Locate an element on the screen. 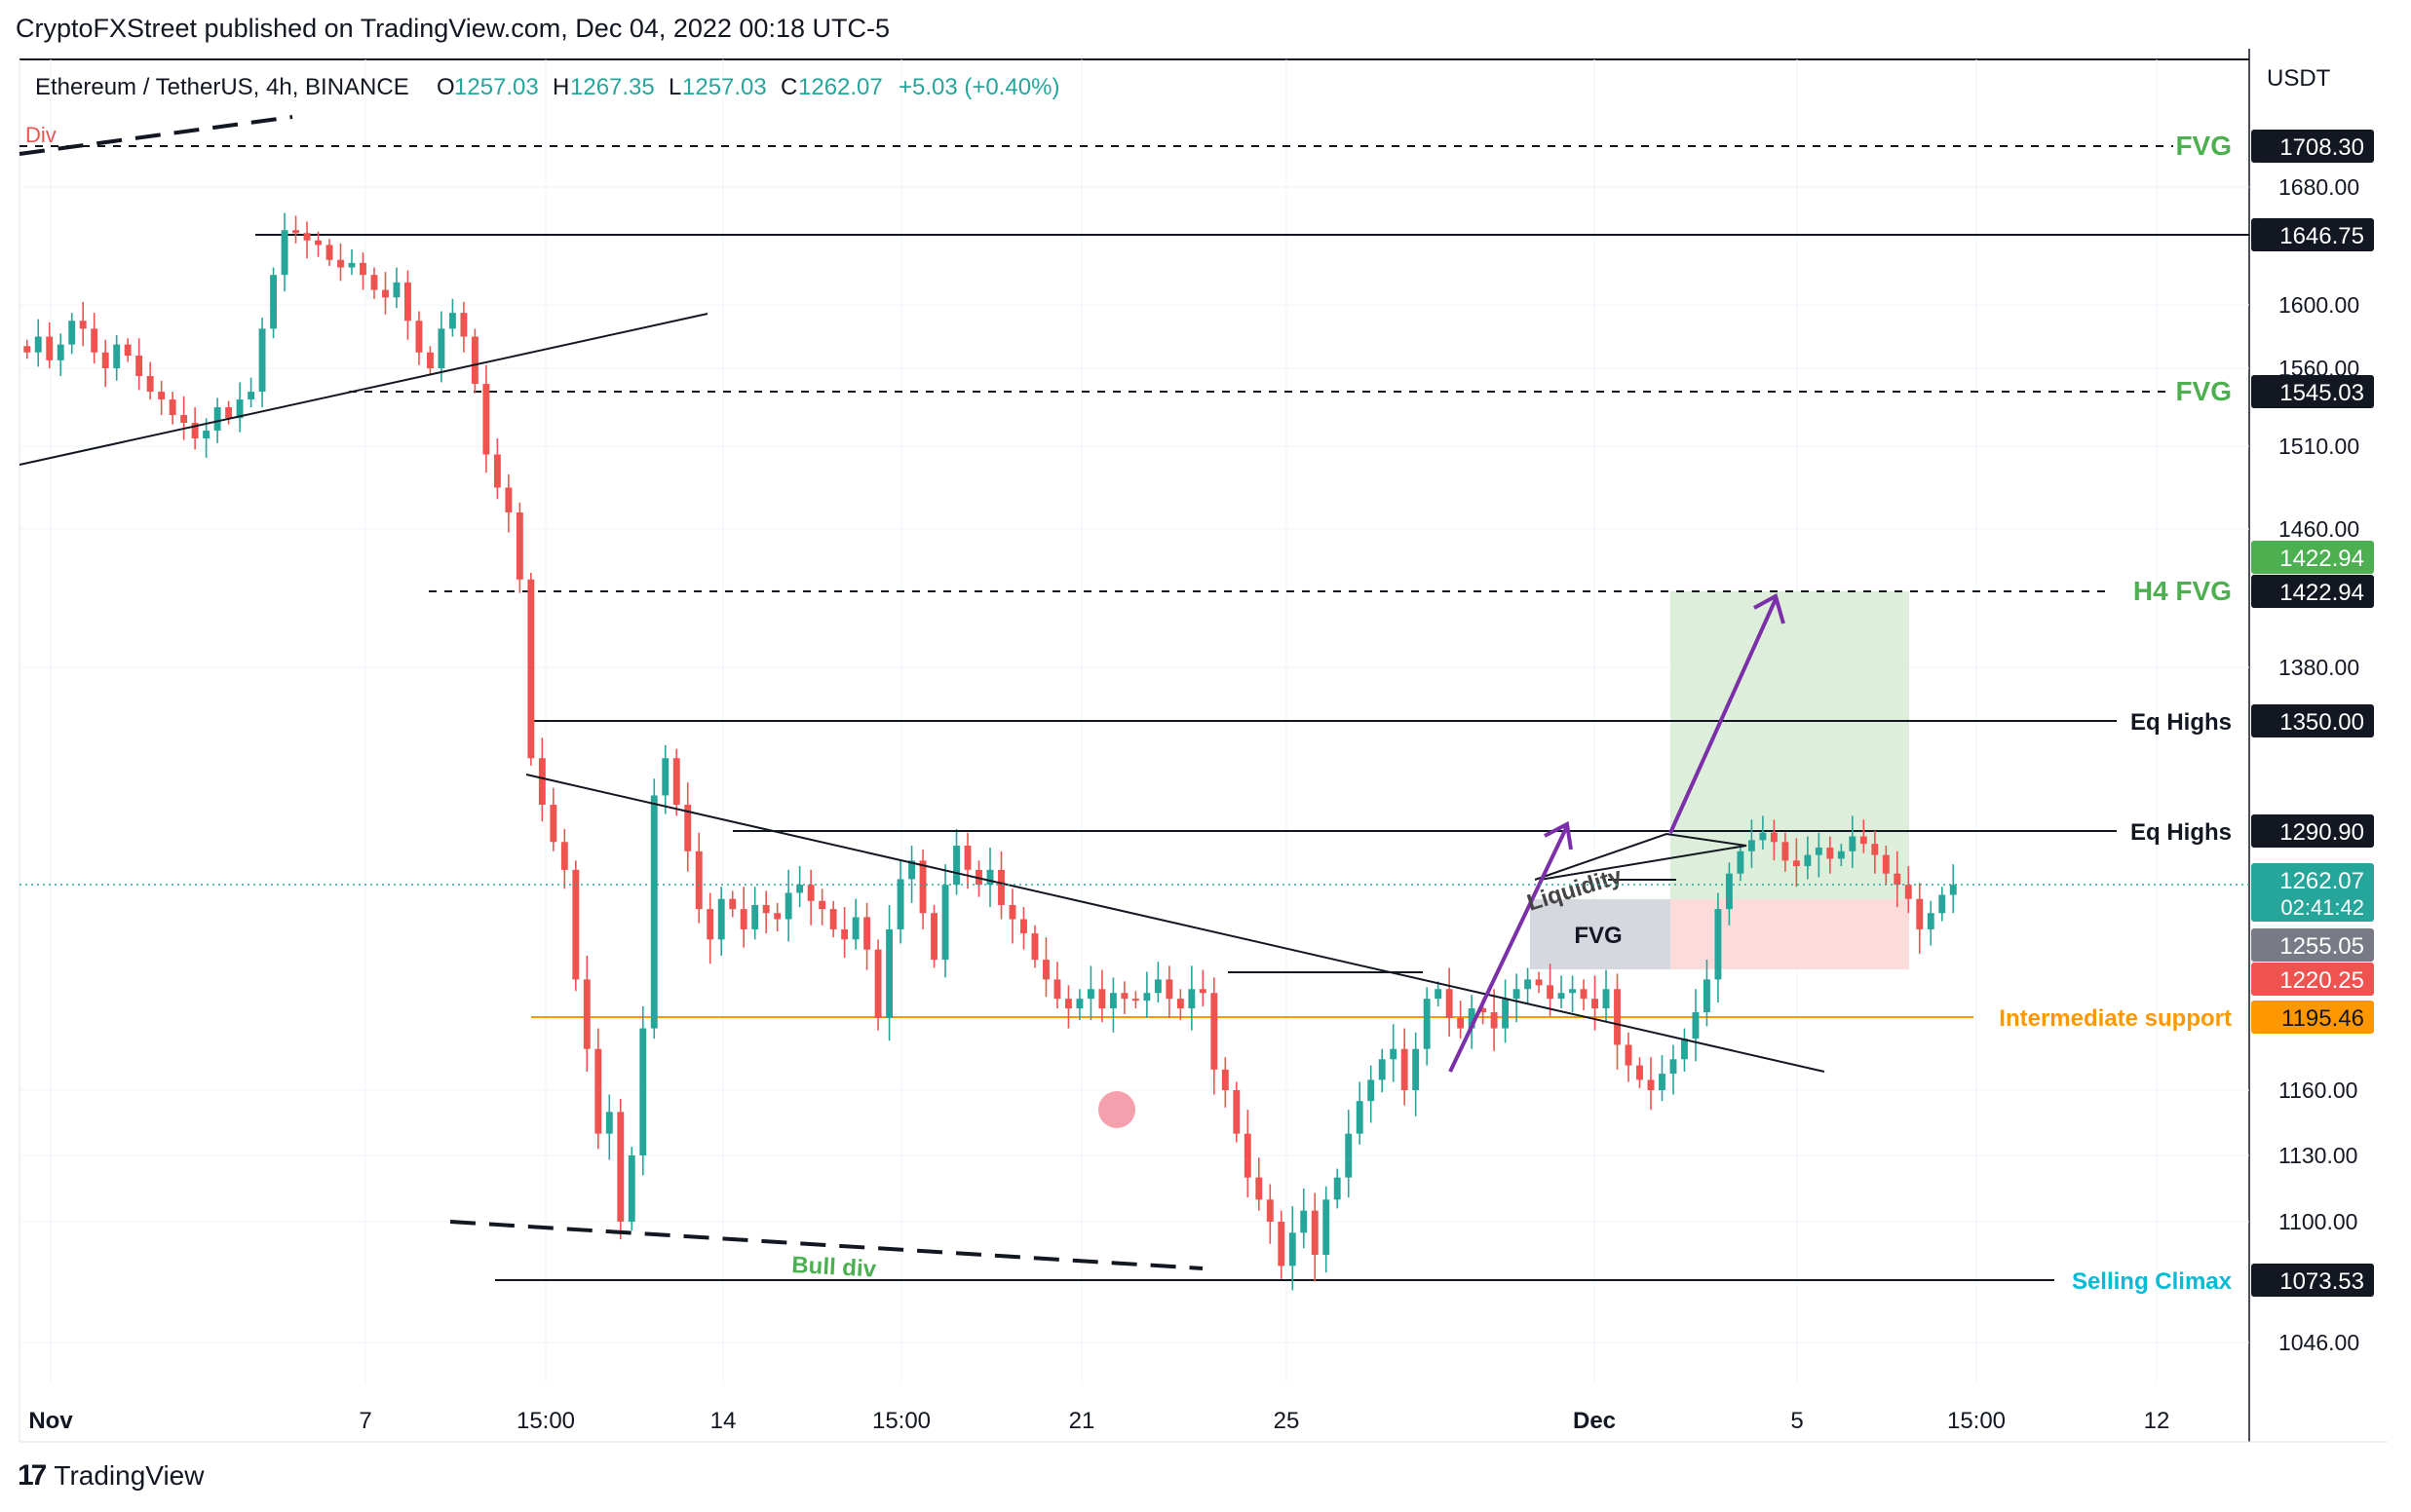 The image size is (2411, 1512). price-tag-text: 1220.25 is located at coordinates (2321, 981).